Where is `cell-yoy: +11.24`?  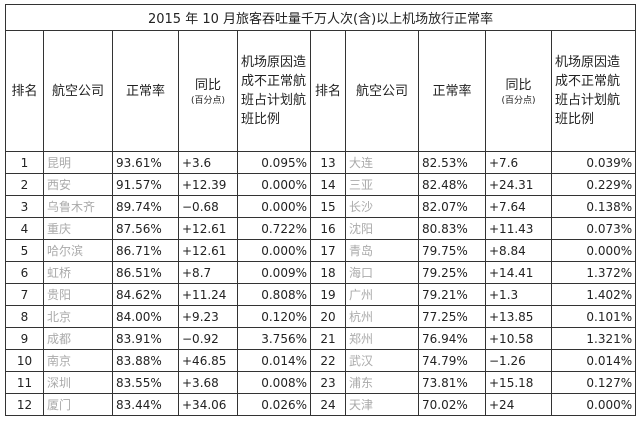 cell-yoy: +11.24 is located at coordinates (208, 294).